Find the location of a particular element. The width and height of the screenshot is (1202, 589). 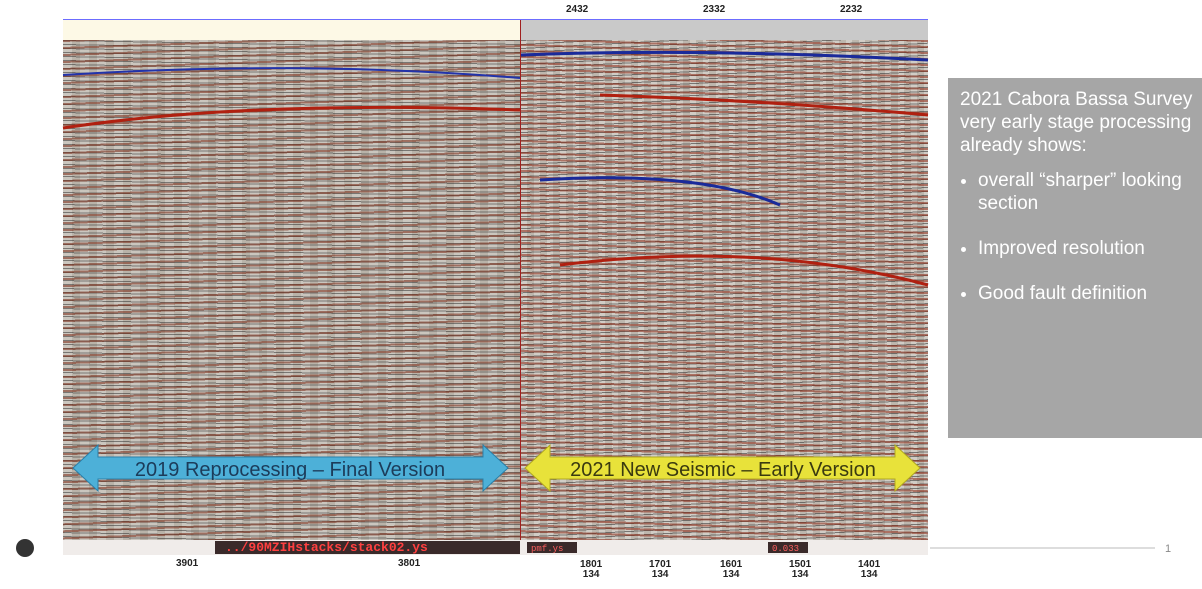

logo is located at coordinates (25, 548).